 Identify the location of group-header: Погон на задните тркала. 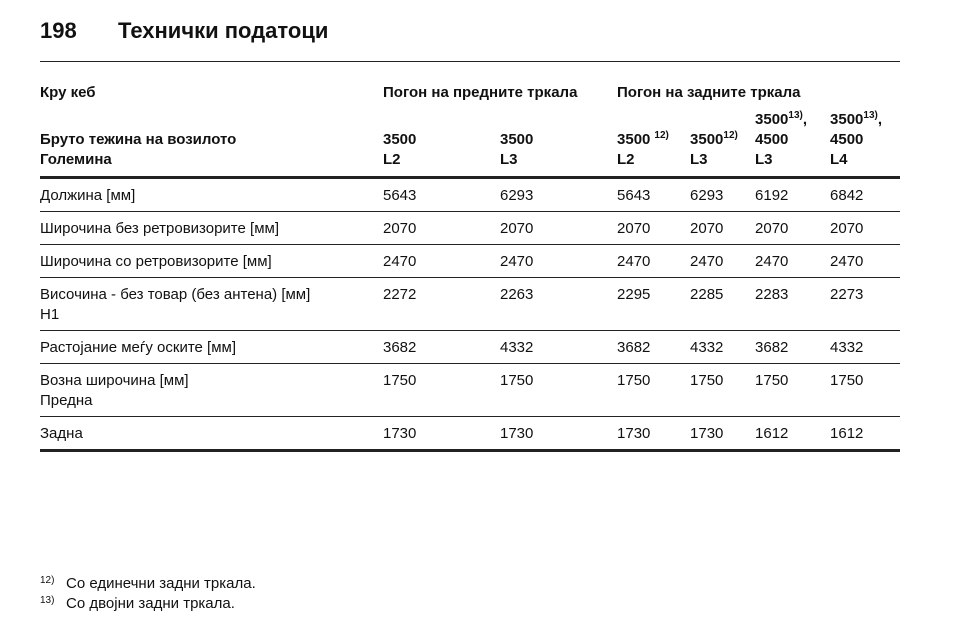
(709, 92).